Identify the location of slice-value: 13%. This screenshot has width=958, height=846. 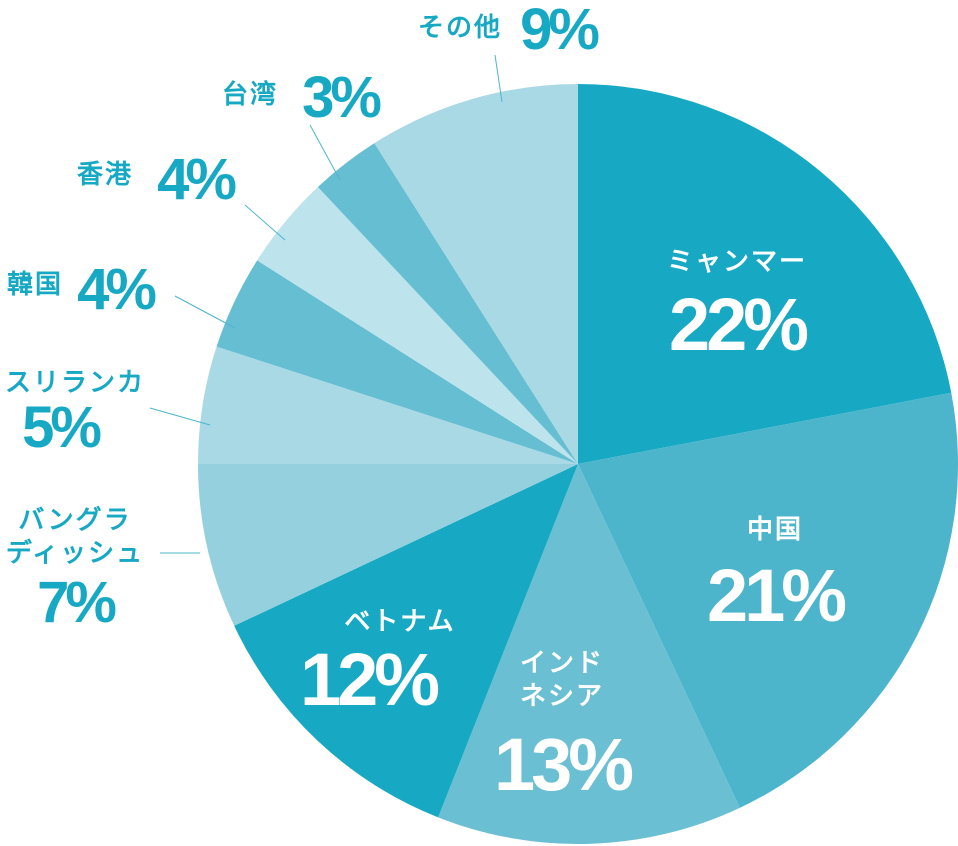
(563, 764).